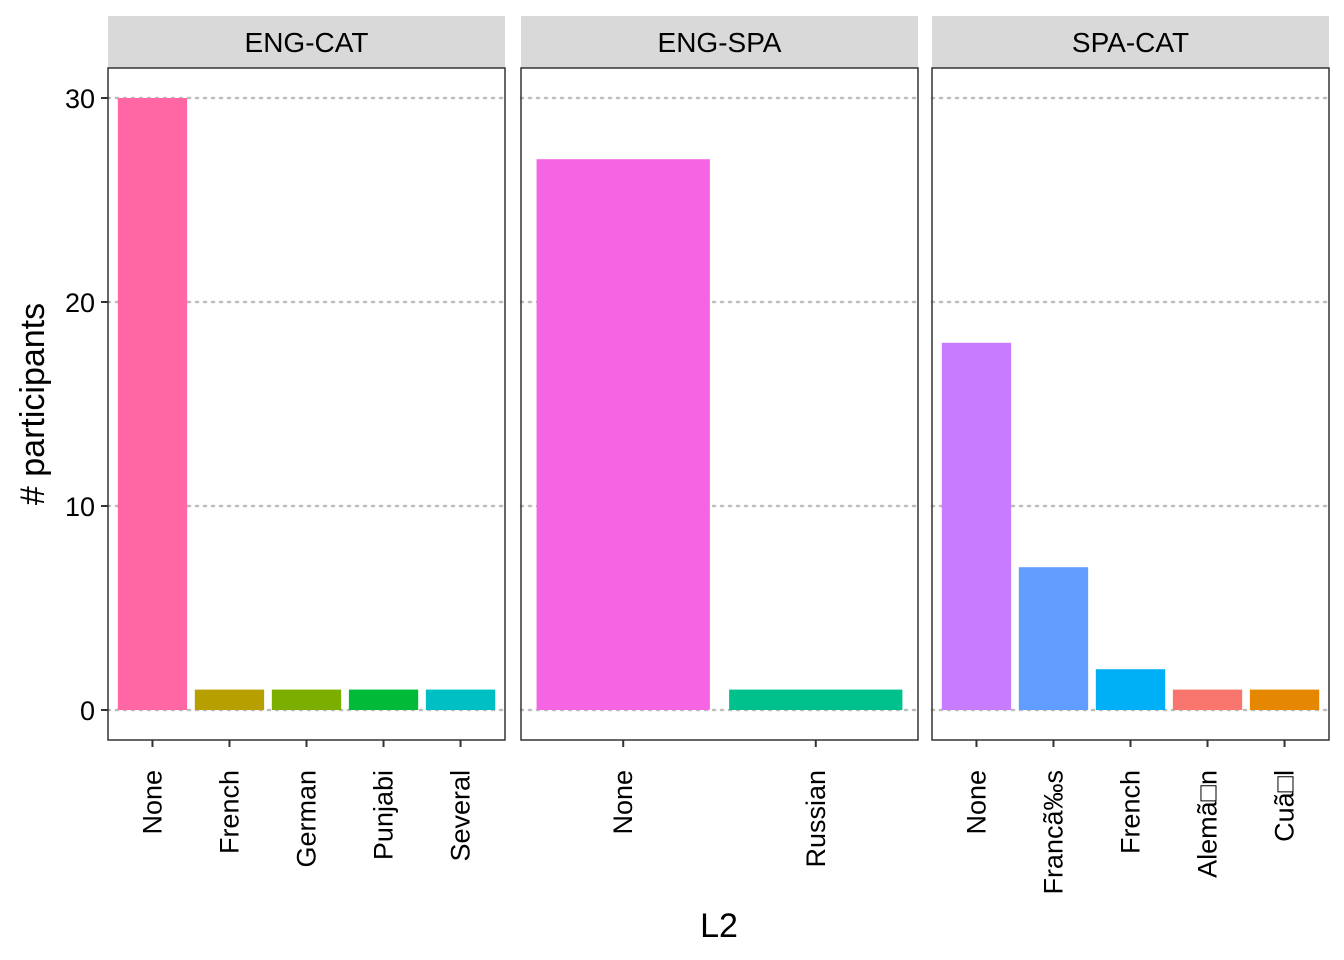 Image resolution: width=1344 pixels, height=960 pixels. I want to click on y-tick-label: 10, so click(80, 507).